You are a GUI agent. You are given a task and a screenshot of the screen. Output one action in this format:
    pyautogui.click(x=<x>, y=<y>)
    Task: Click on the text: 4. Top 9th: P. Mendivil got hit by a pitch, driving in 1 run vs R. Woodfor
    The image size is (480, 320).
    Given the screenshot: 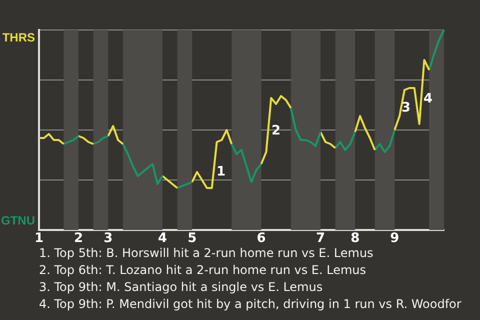 What is the action you would take?
    pyautogui.click(x=250, y=304)
    